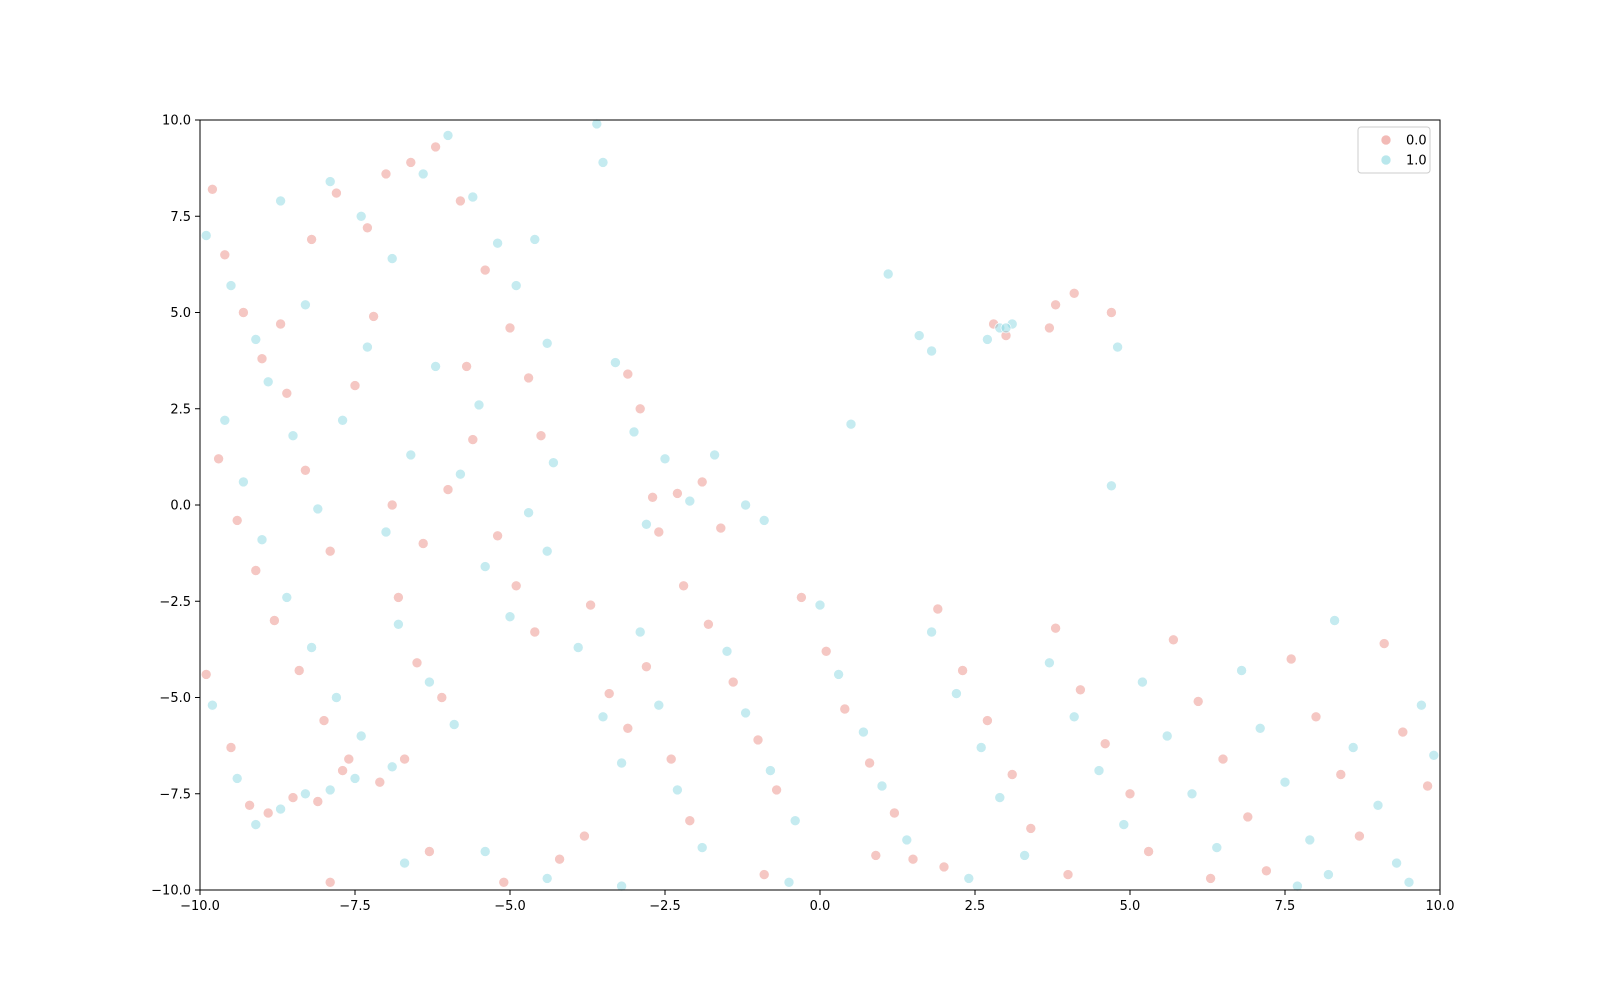 This screenshot has height=1000, width=1600. What do you see at coordinates (1416, 141) in the screenshot?
I see `legend-label: 0.0` at bounding box center [1416, 141].